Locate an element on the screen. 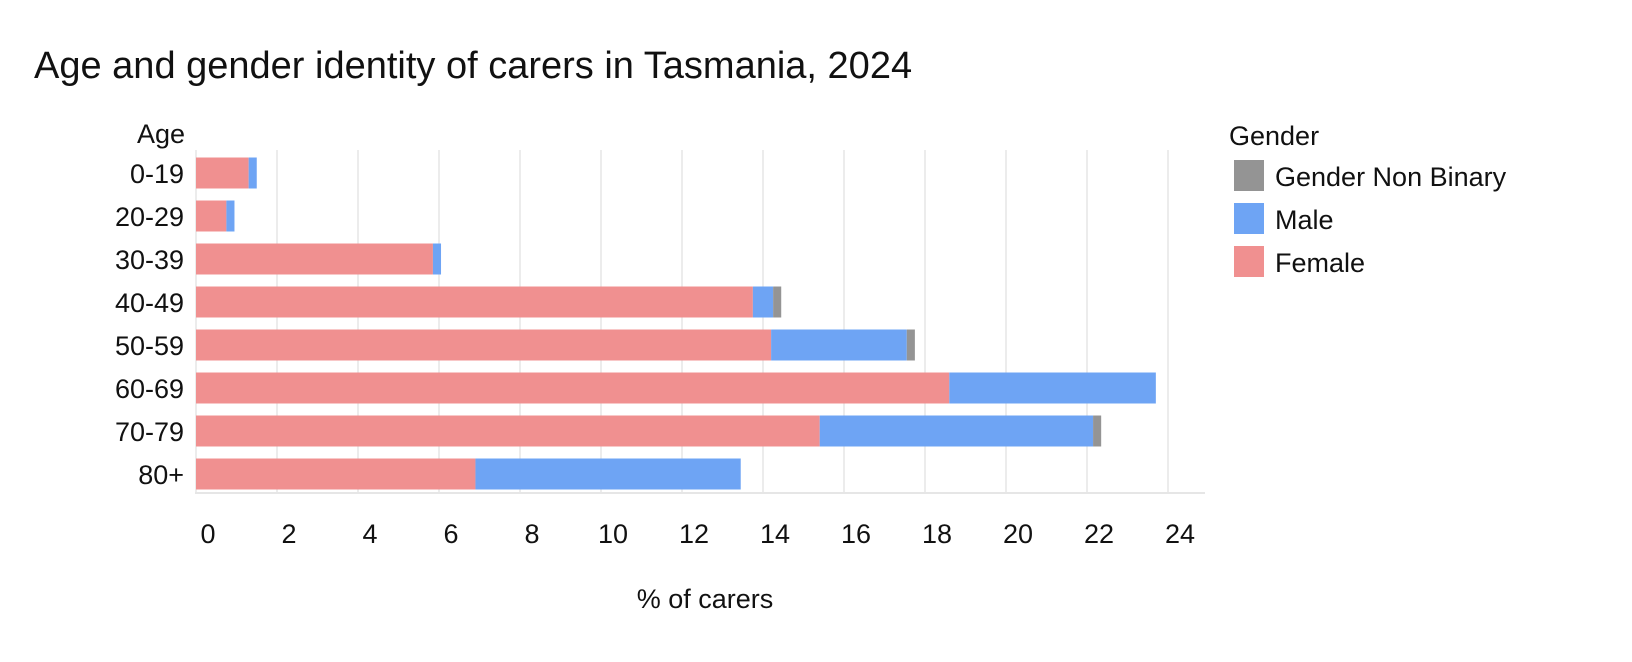 The width and height of the screenshot is (1632, 662). x-tick-label: 20 is located at coordinates (1018, 534).